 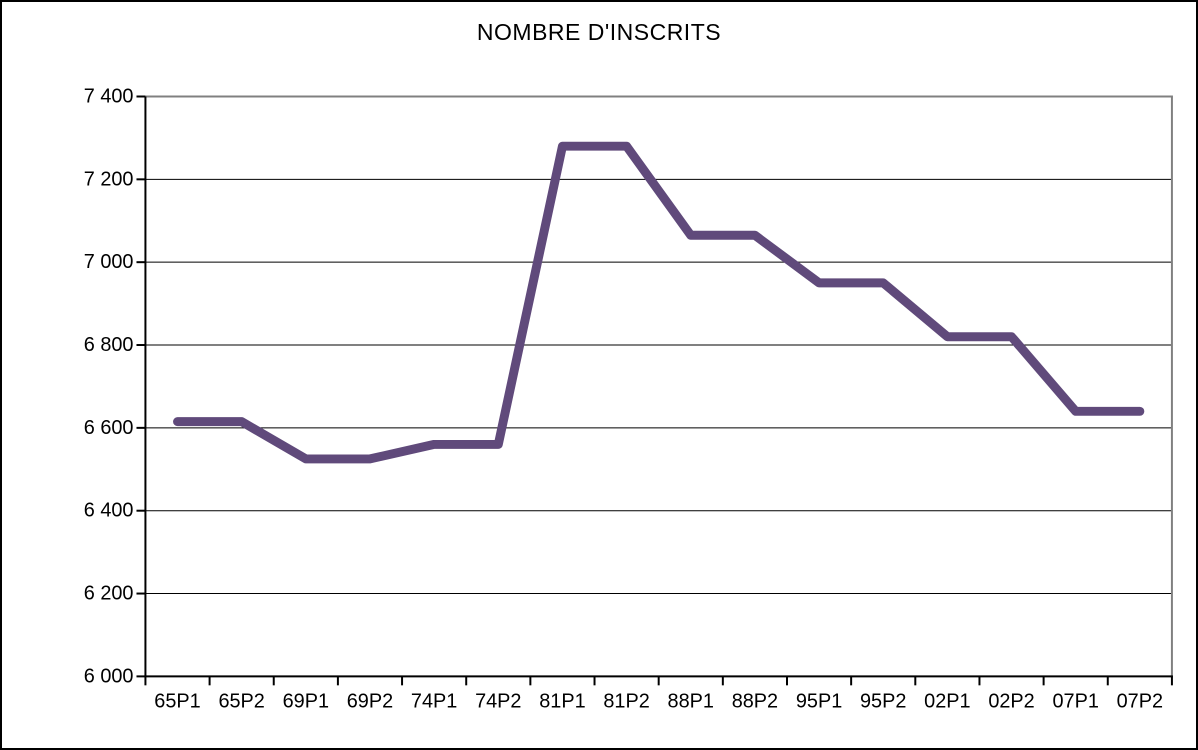 I want to click on x-tick-label: 95P1, so click(x=819, y=701).